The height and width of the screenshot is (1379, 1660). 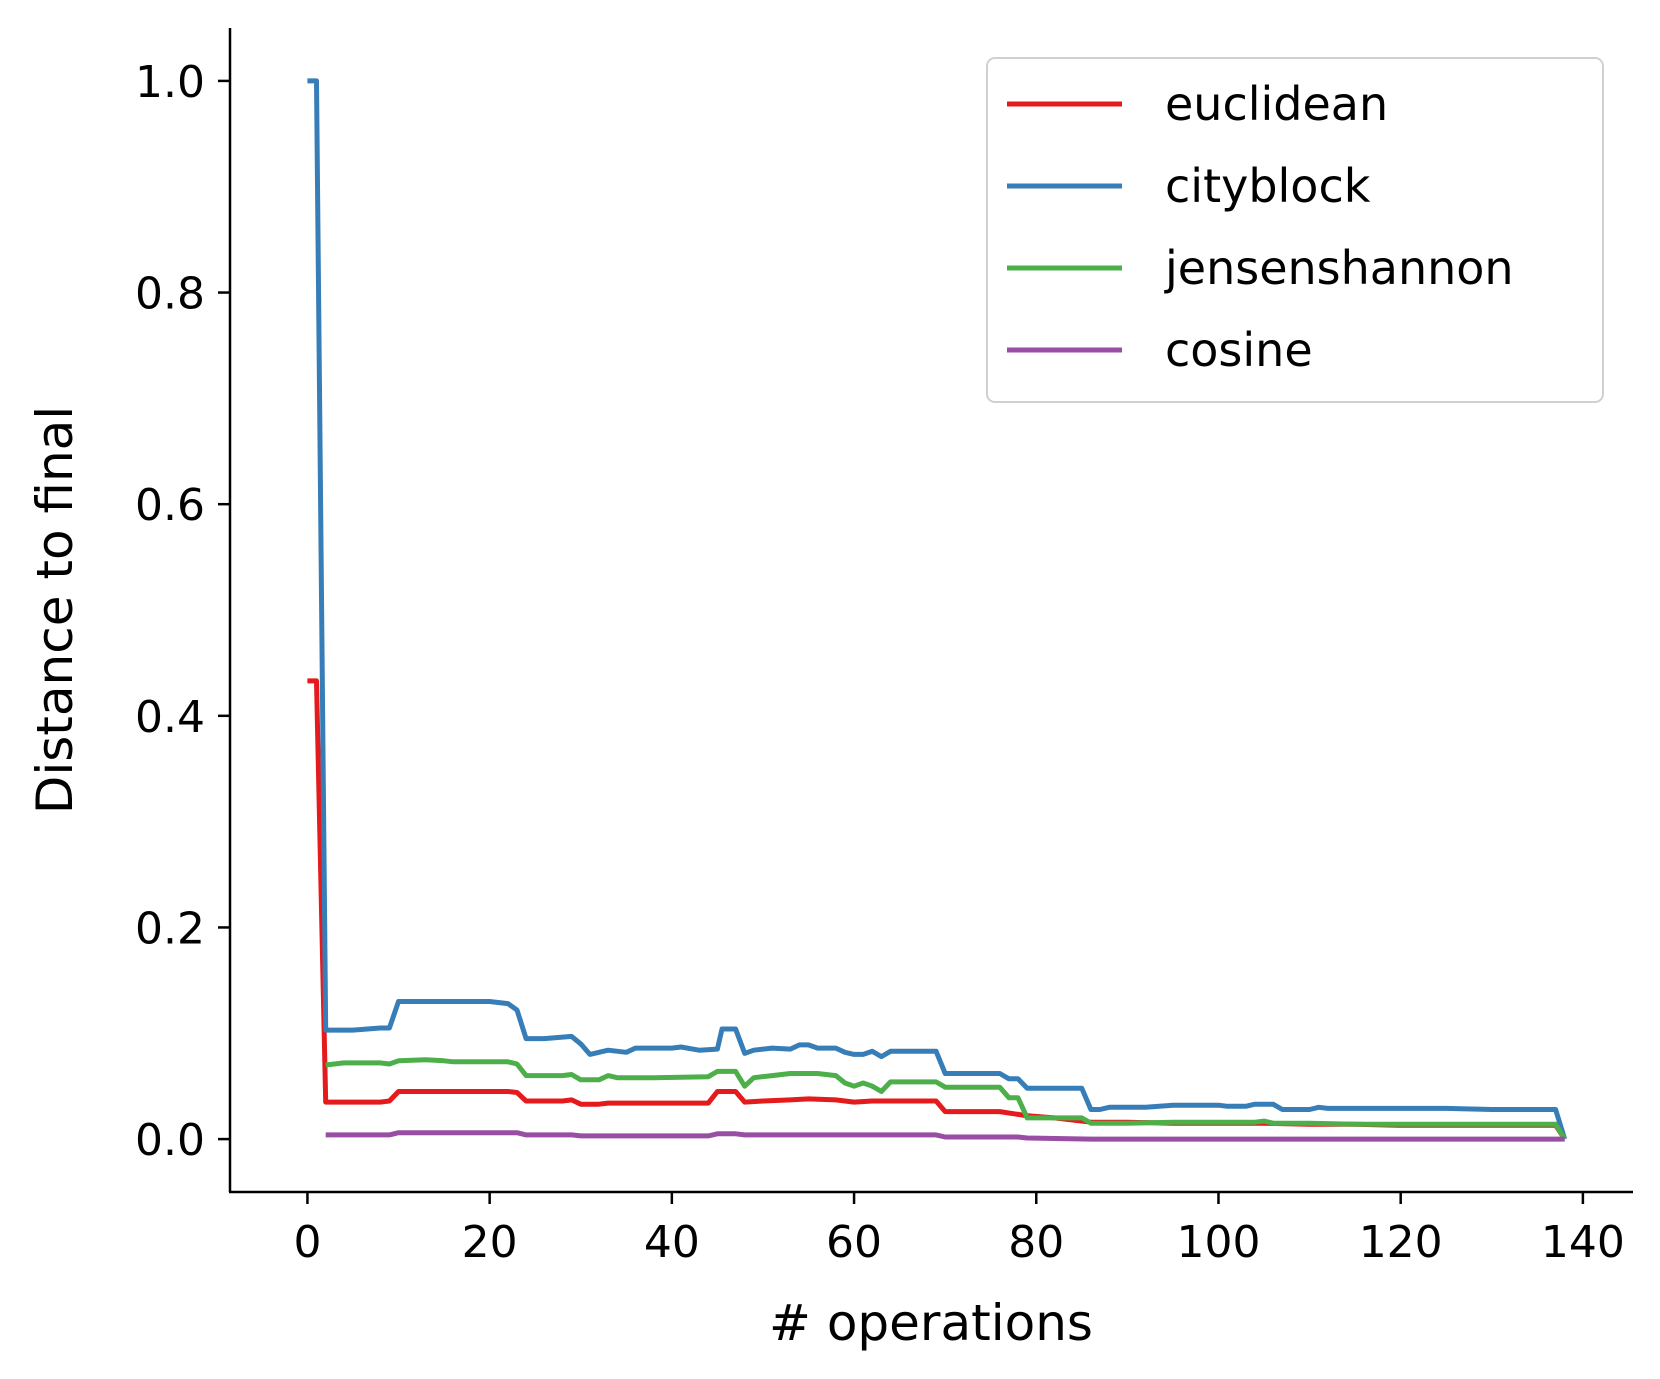 I want to click on y-tick-label: 1.0, so click(x=170, y=82).